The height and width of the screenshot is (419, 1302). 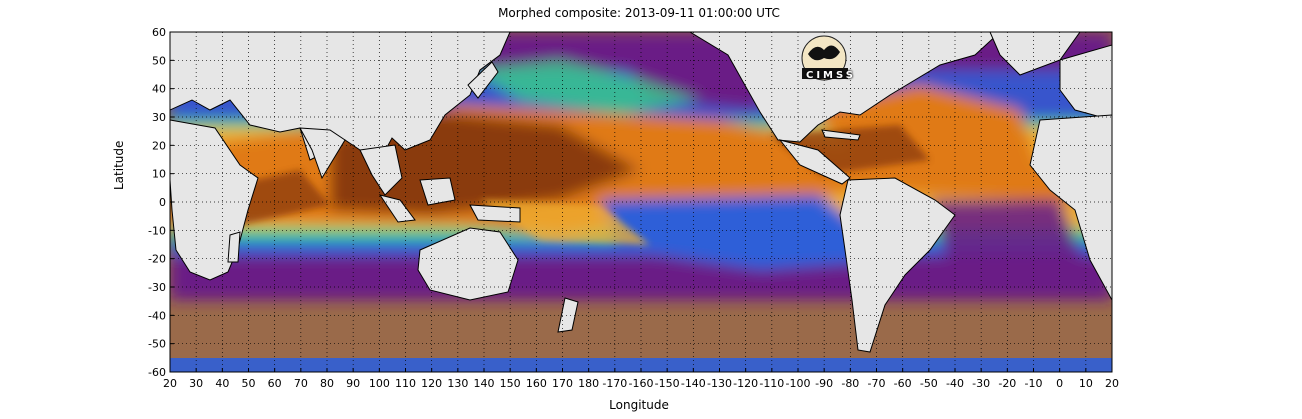 I want to click on spcz-band, so click(x=565, y=222).